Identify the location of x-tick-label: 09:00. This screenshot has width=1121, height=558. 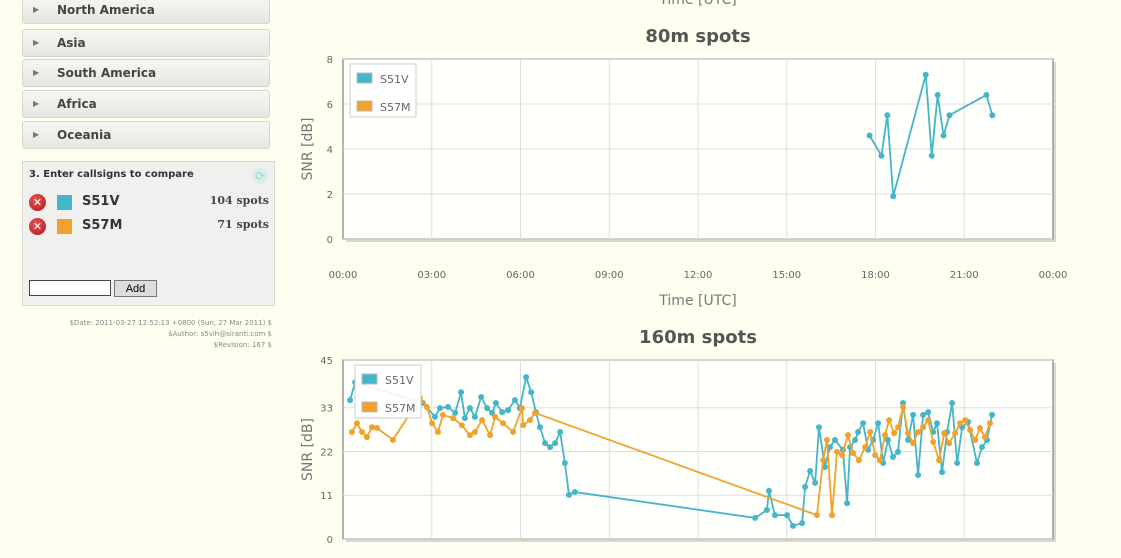
(609, 275).